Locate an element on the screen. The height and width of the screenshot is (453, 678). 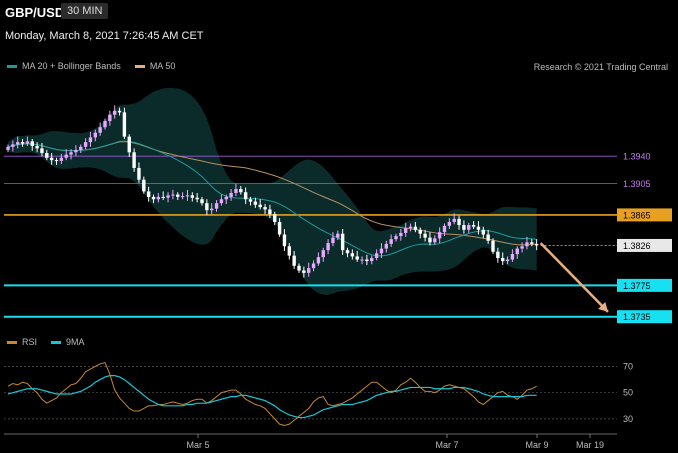
timestamp: Monday, March 8, 2021 7:26:45 AM CET is located at coordinates (104, 36).